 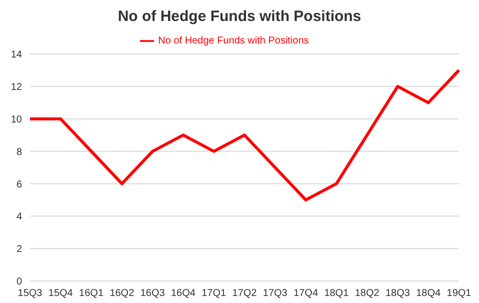 What do you see at coordinates (459, 294) in the screenshot?
I see `x-tick-label: 19Q1` at bounding box center [459, 294].